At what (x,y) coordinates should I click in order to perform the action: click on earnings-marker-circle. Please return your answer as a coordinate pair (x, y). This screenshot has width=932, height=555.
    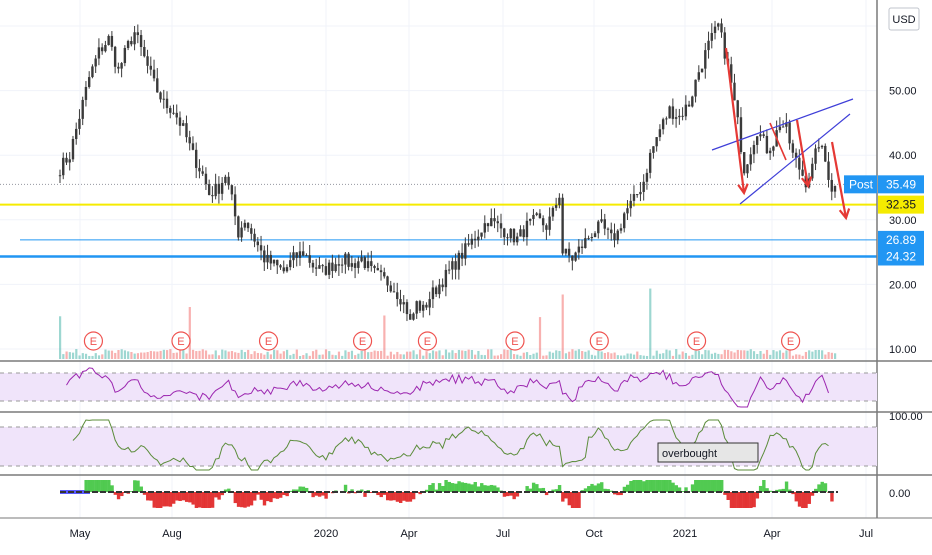
    Looking at the image, I should click on (268, 341).